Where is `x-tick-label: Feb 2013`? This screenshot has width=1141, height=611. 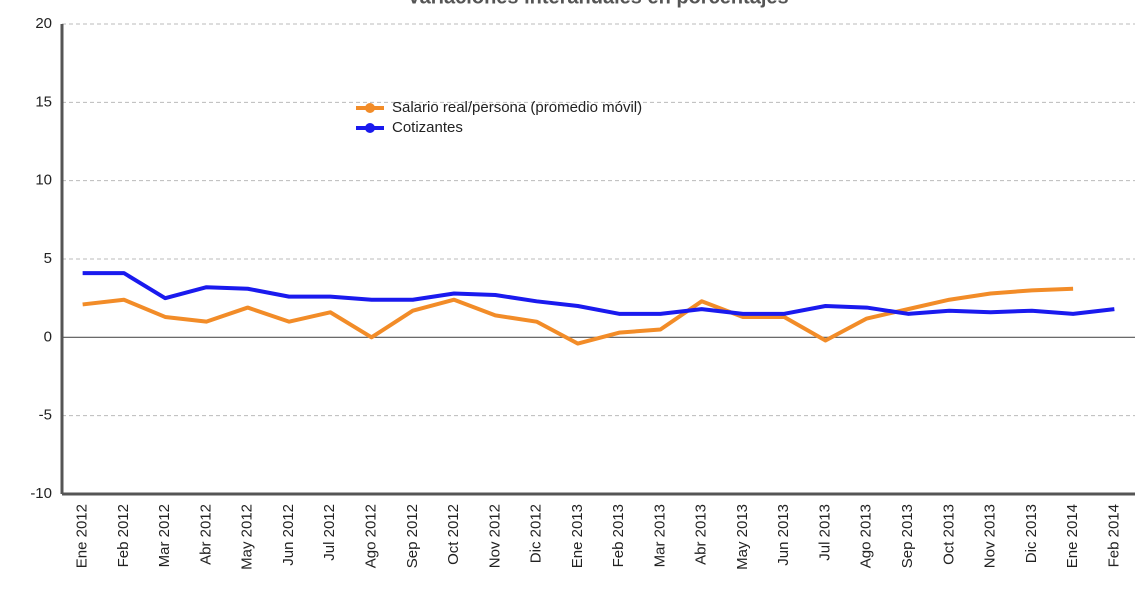
x-tick-label: Feb 2013 is located at coordinates (618, 535).